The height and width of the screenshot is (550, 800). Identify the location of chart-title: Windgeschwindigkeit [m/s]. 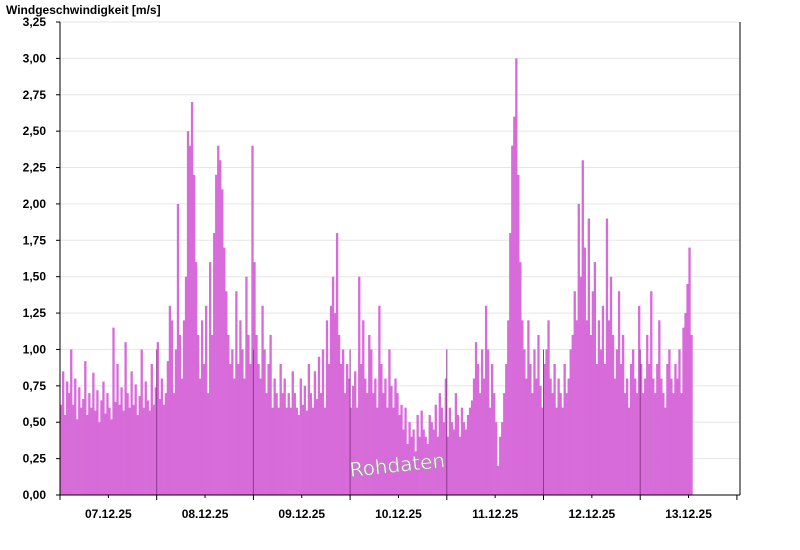
(83, 10).